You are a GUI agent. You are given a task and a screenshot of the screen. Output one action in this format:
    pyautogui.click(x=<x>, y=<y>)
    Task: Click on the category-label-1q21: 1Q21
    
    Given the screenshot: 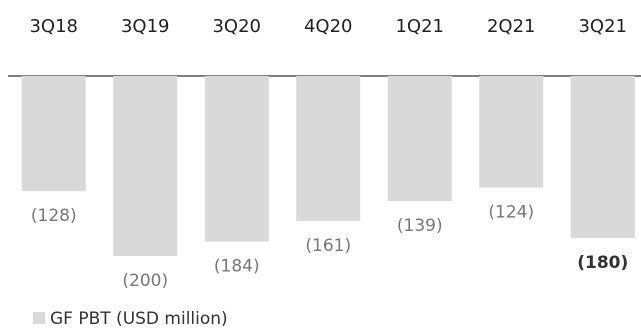 What is the action you would take?
    pyautogui.click(x=419, y=26)
    